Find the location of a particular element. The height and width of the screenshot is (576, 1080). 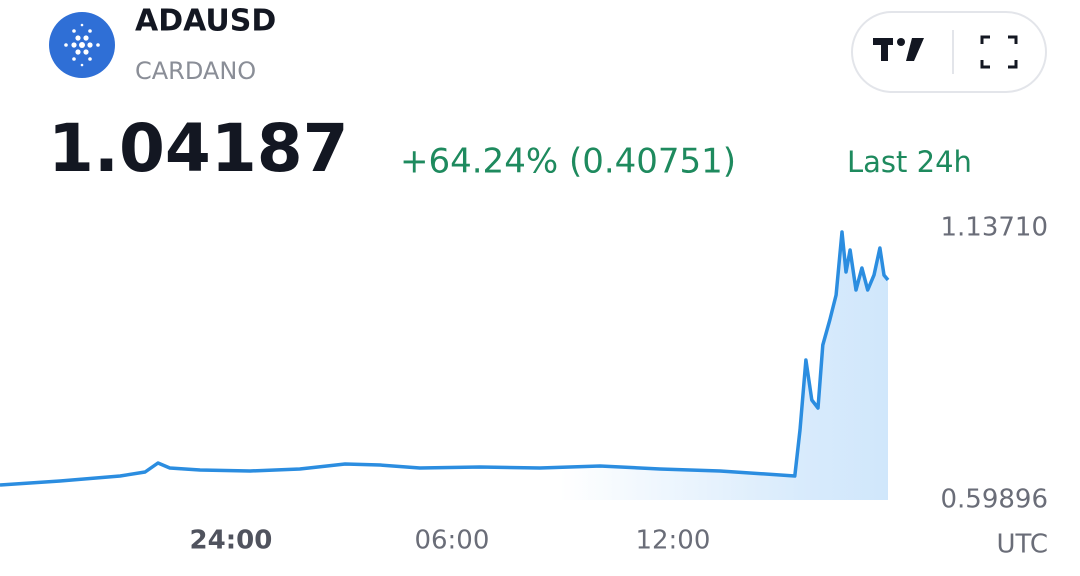

x-tick-label: 12:00 is located at coordinates (672, 541).